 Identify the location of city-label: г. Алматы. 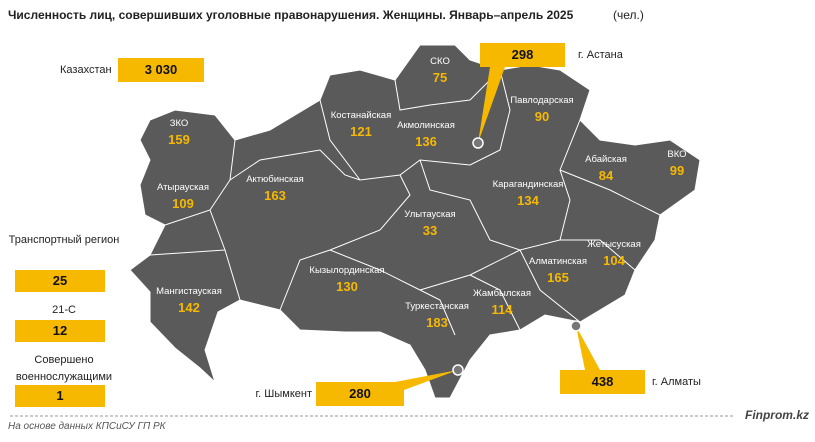
(676, 382).